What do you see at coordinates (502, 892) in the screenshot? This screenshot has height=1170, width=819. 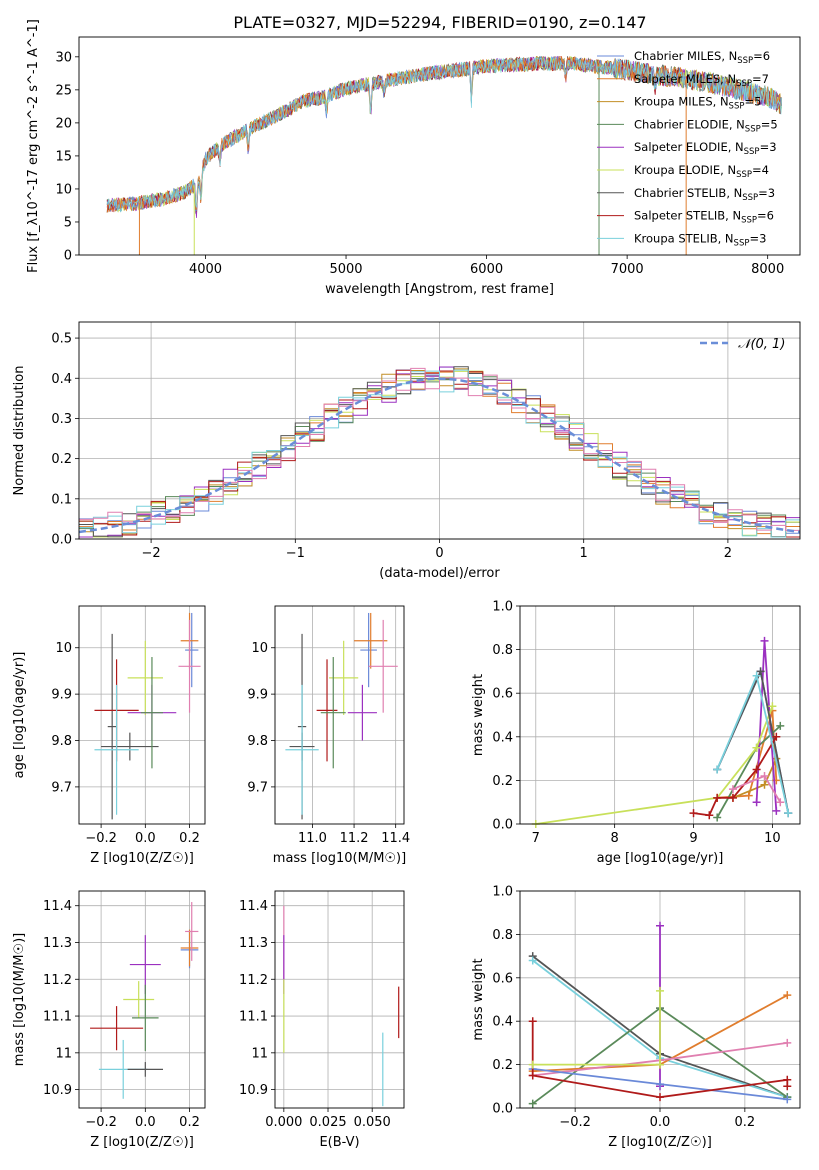 I see `y-tick-label: 1.0` at bounding box center [502, 892].